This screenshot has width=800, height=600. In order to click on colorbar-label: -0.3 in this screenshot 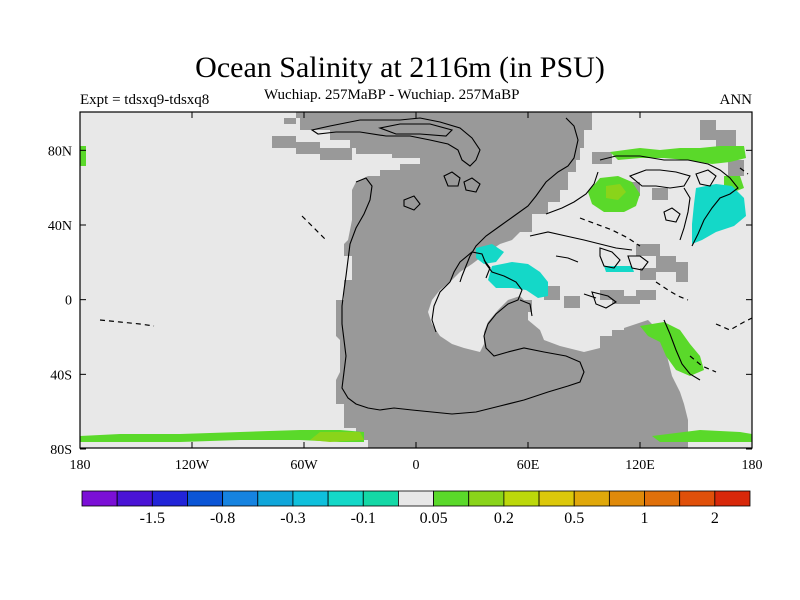, I will do `click(292, 518)`.